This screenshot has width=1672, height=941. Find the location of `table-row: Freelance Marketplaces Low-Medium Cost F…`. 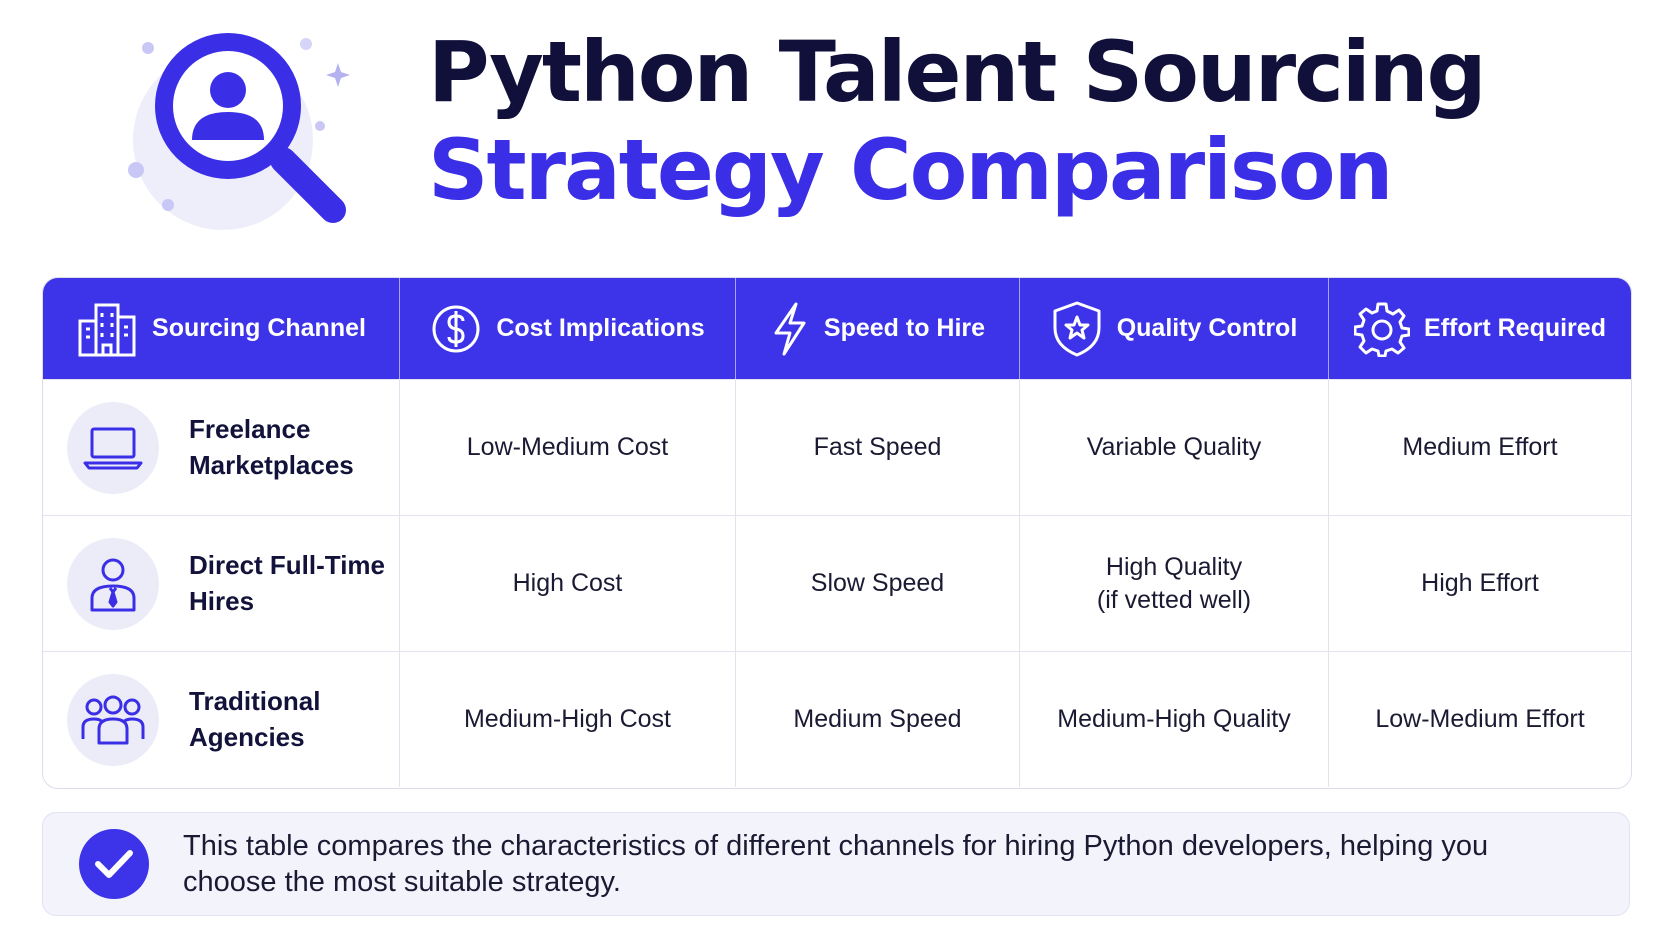

table-row: Freelance Marketplaces Low-Medium Cost F… is located at coordinates (837, 447).